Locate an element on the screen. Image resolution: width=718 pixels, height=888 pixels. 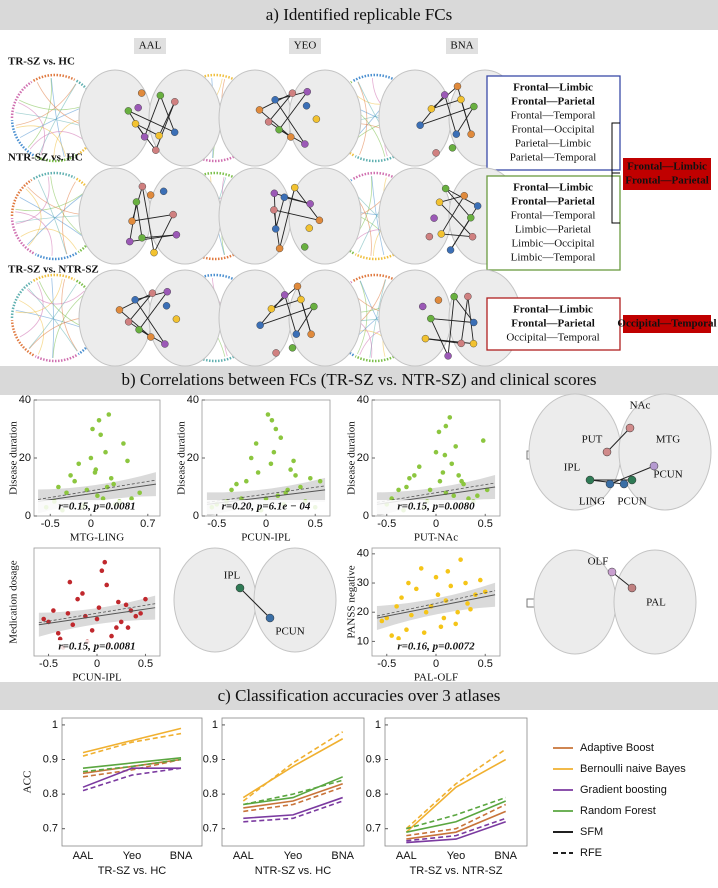
node-label: PUT is located at coordinates (592, 440).